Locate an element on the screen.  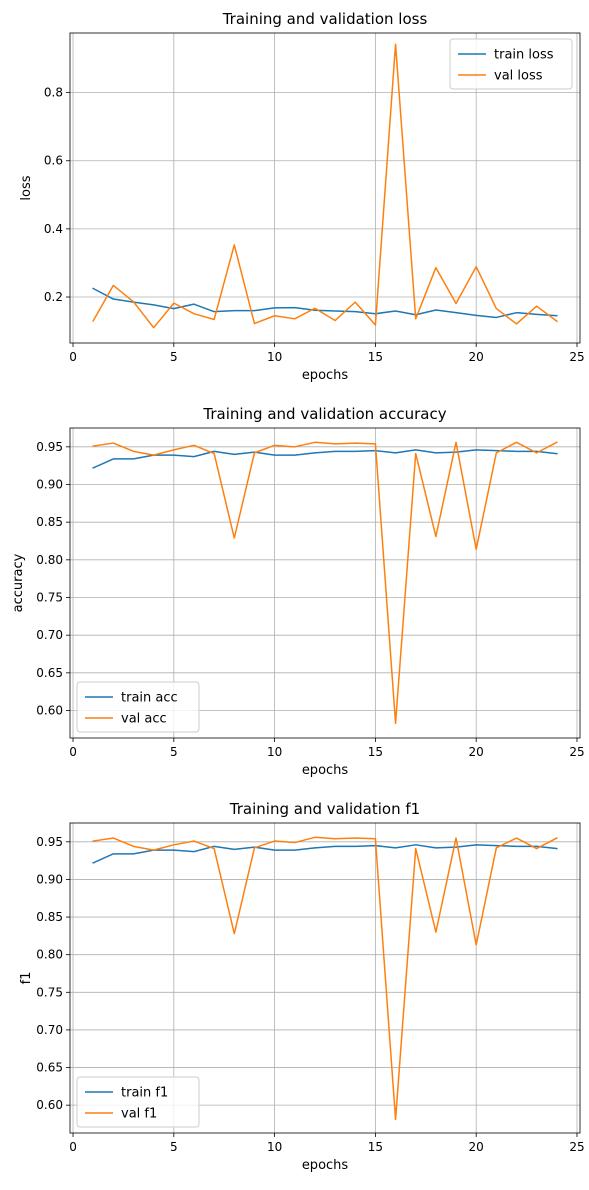
legend: train acc val acc is located at coordinates (138, 707).